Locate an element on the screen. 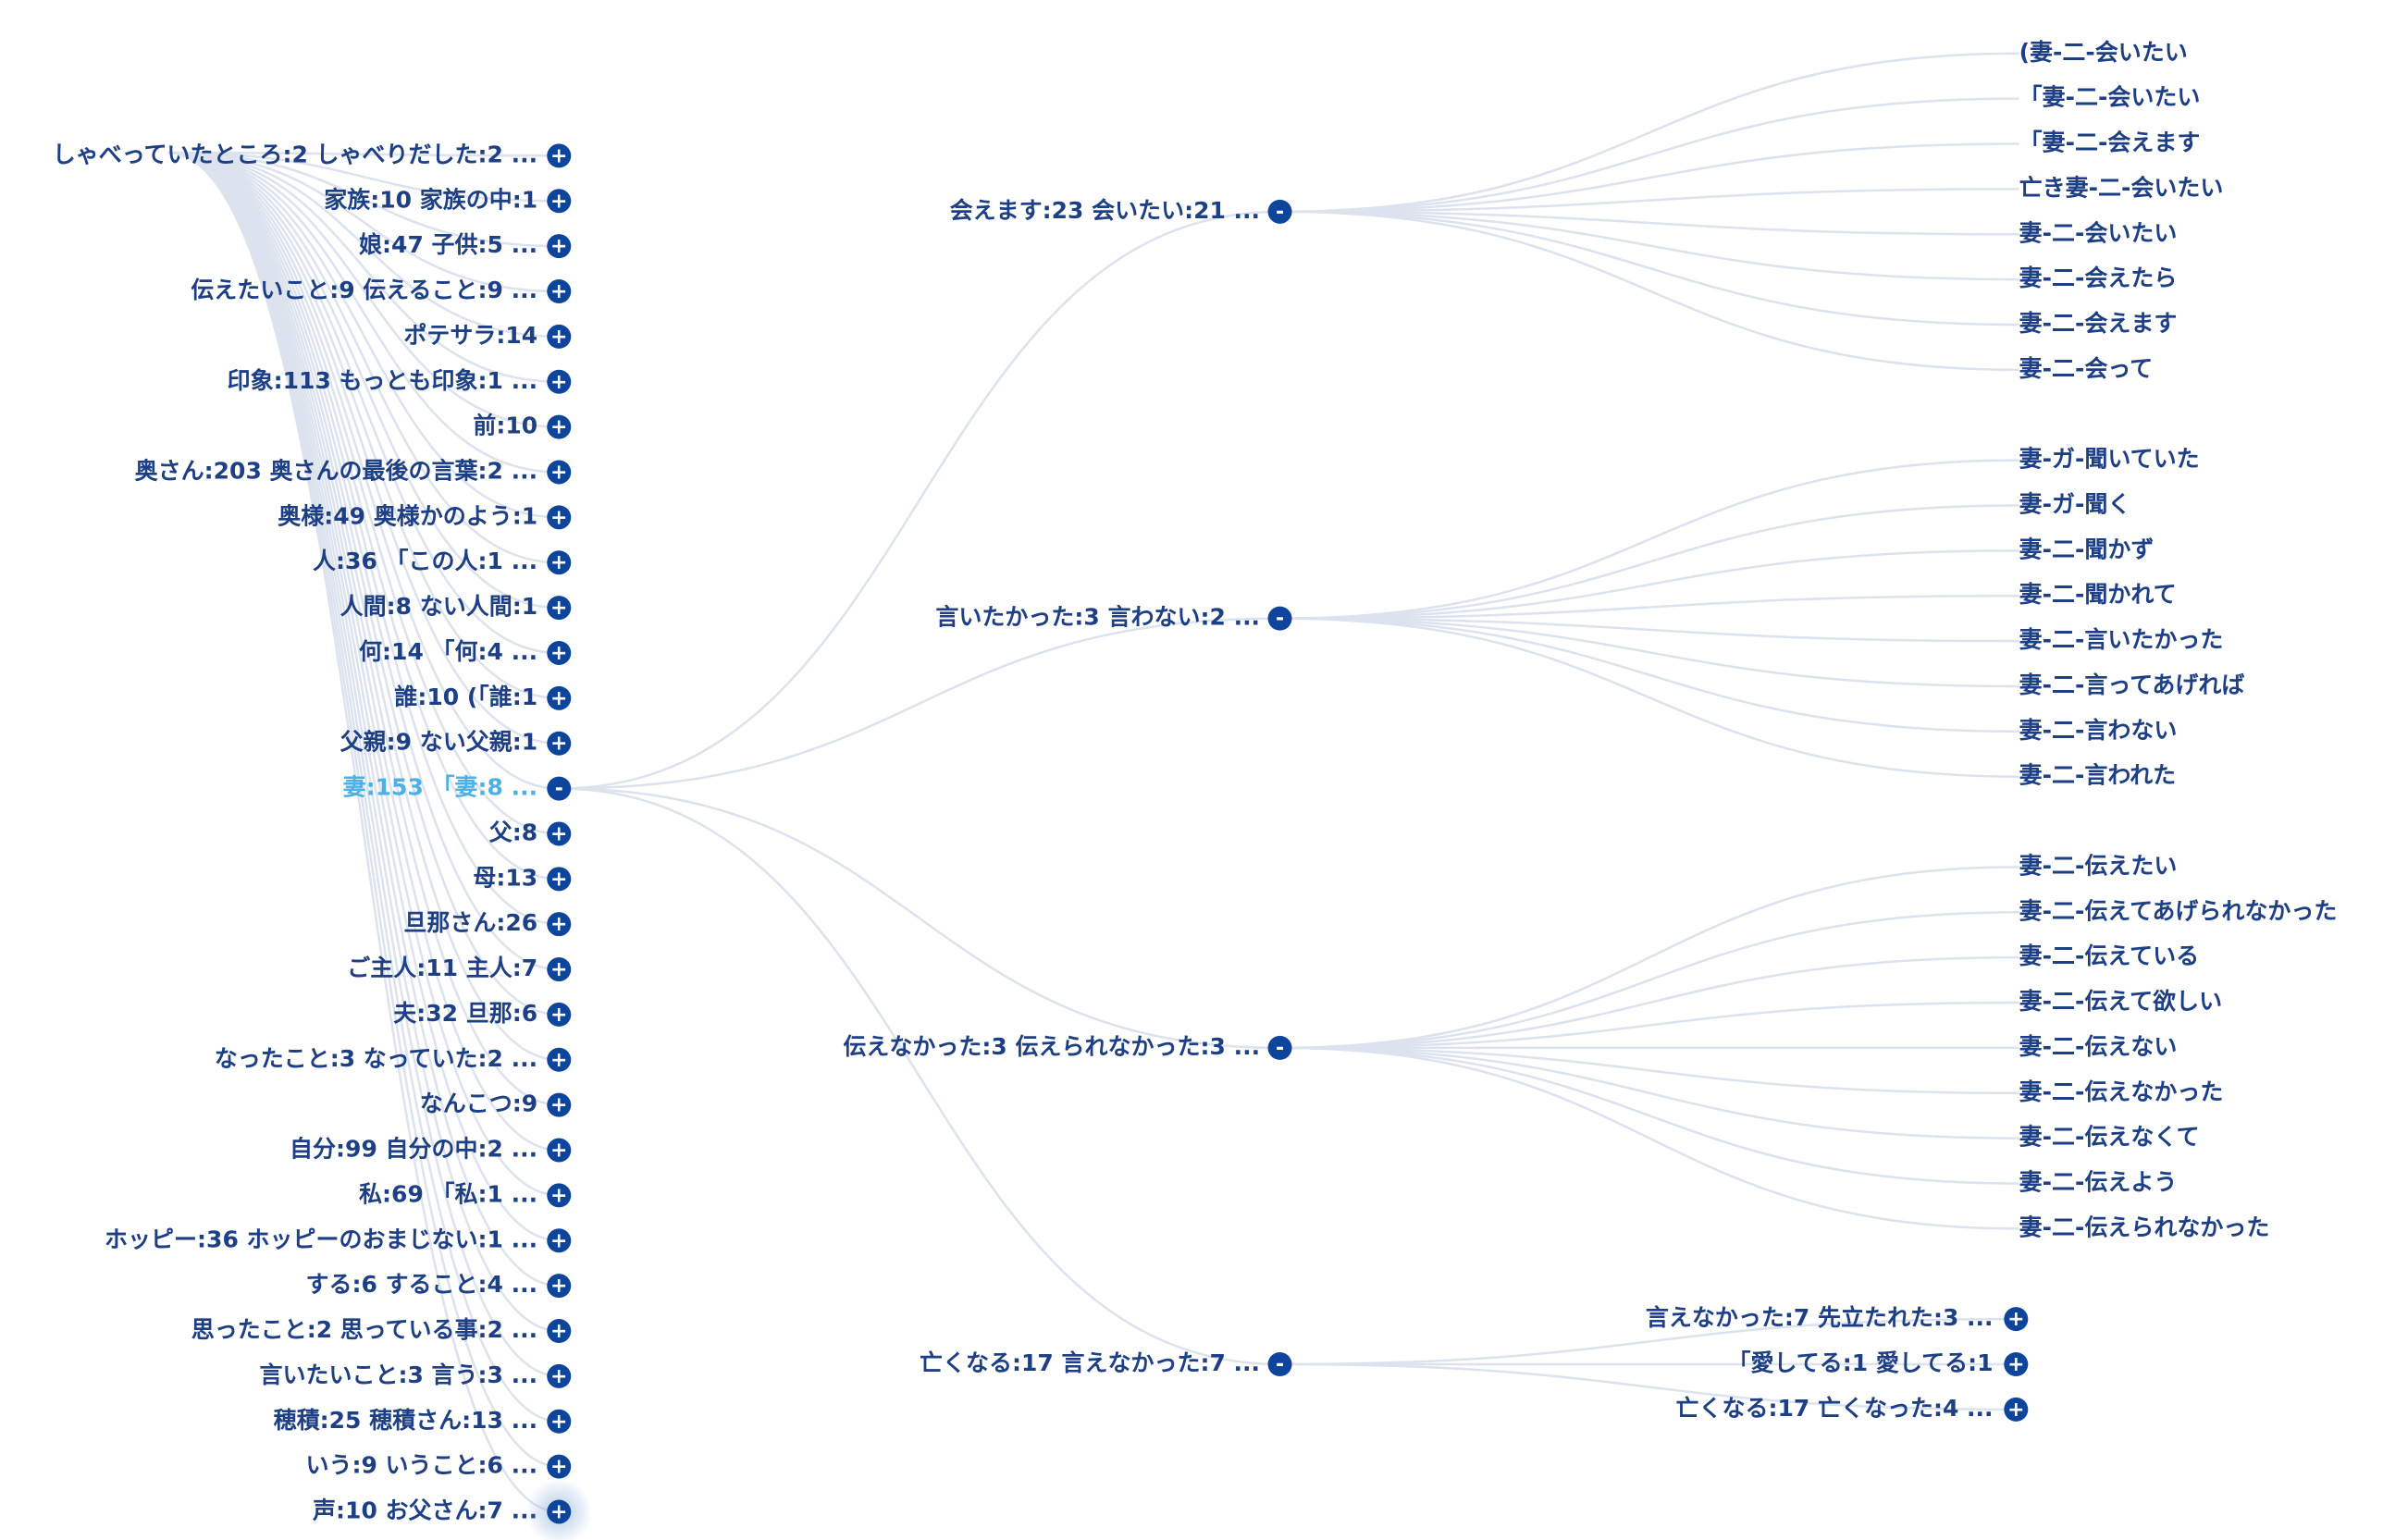  node-label: 家族:10 家族の中:1 is located at coordinates (430, 200).